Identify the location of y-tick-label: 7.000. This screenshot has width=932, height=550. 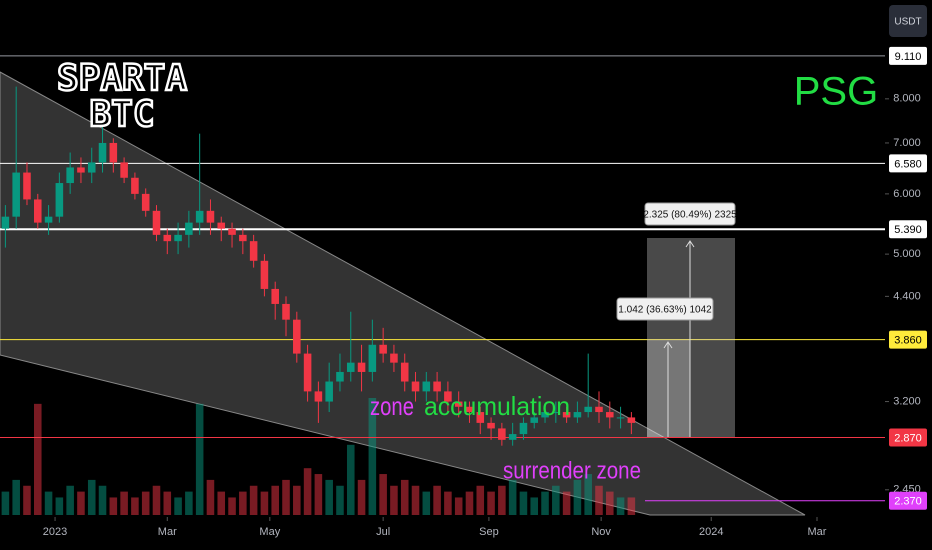
(907, 143).